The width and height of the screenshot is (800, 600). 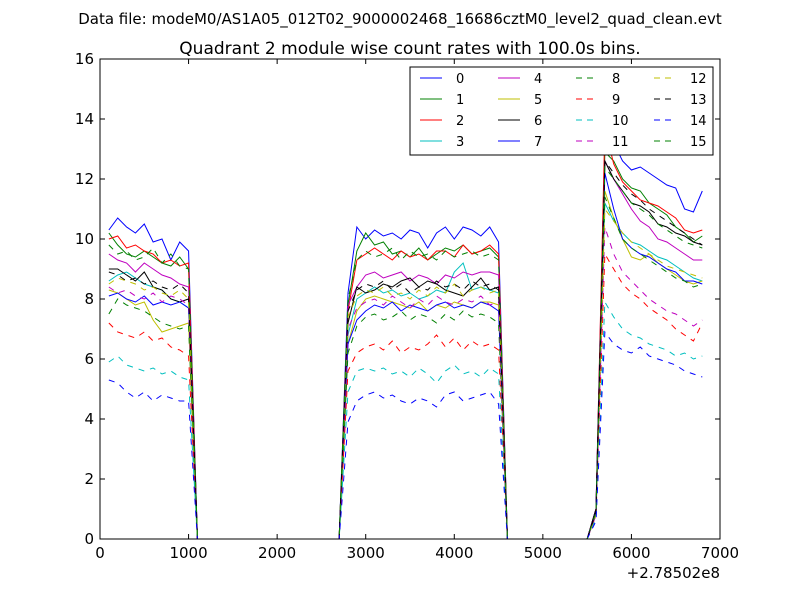 I want to click on legend-box, so click(x=561, y=111).